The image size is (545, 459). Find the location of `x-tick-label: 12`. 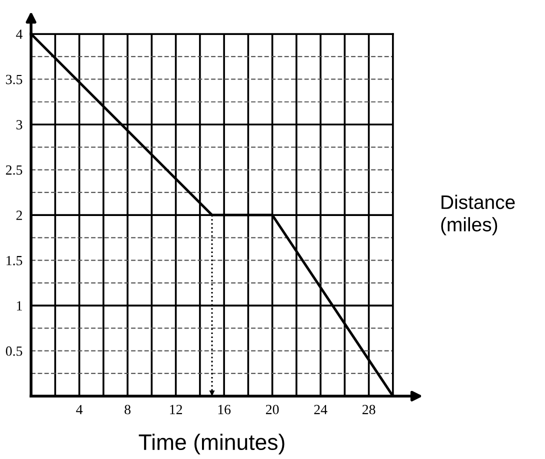

x-tick-label: 12 is located at coordinates (176, 409).